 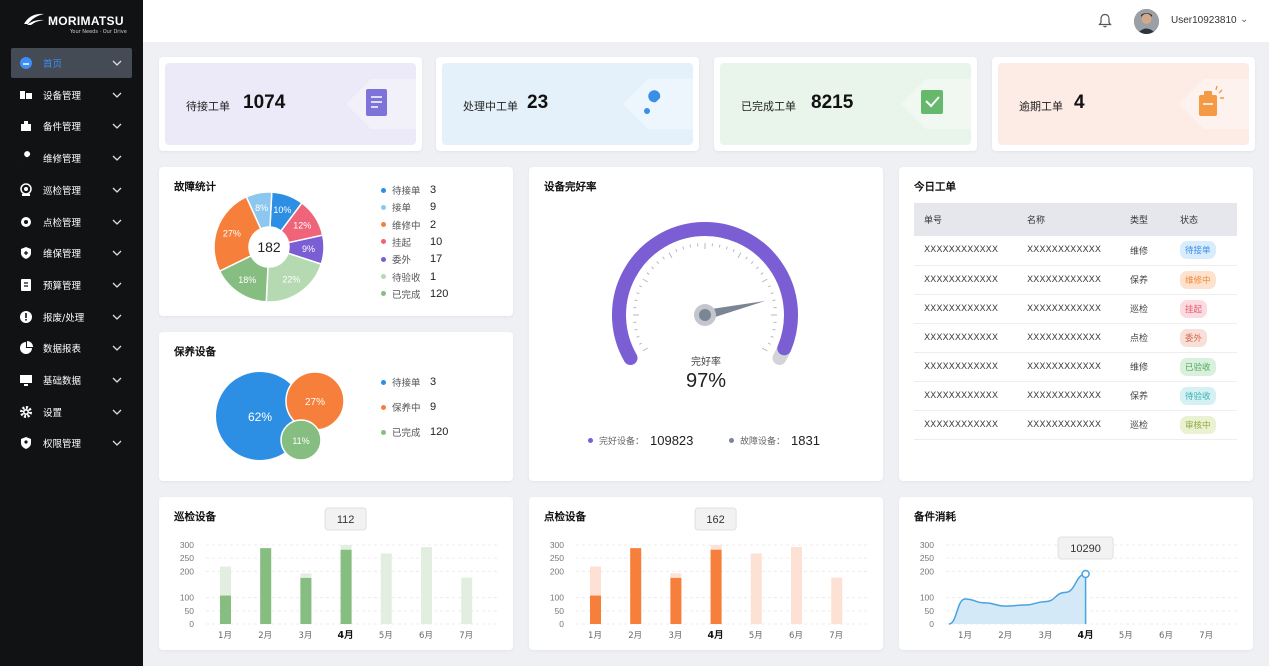 I want to click on sidebar-item-9: 数据报表, so click(x=71, y=348).